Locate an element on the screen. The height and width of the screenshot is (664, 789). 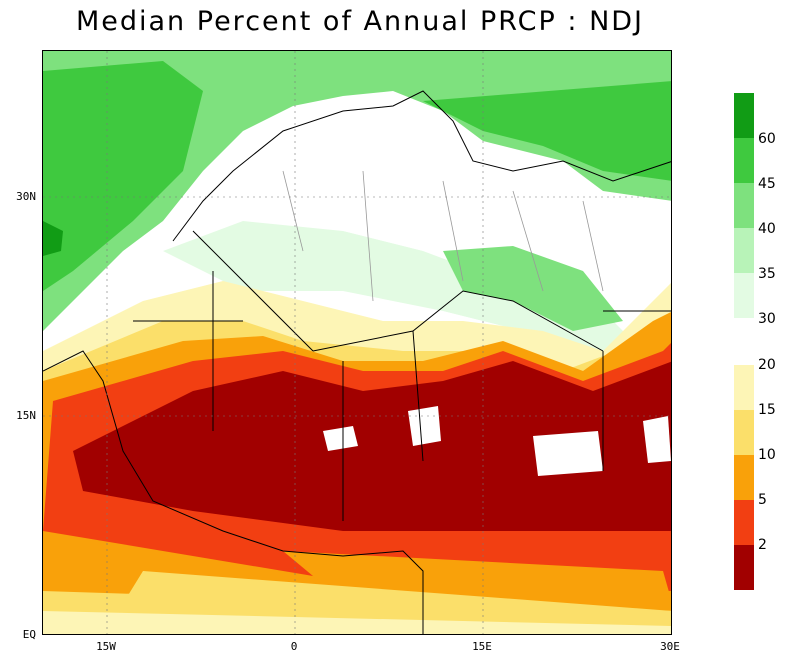
legend-label: 5 is located at coordinates (762, 500).